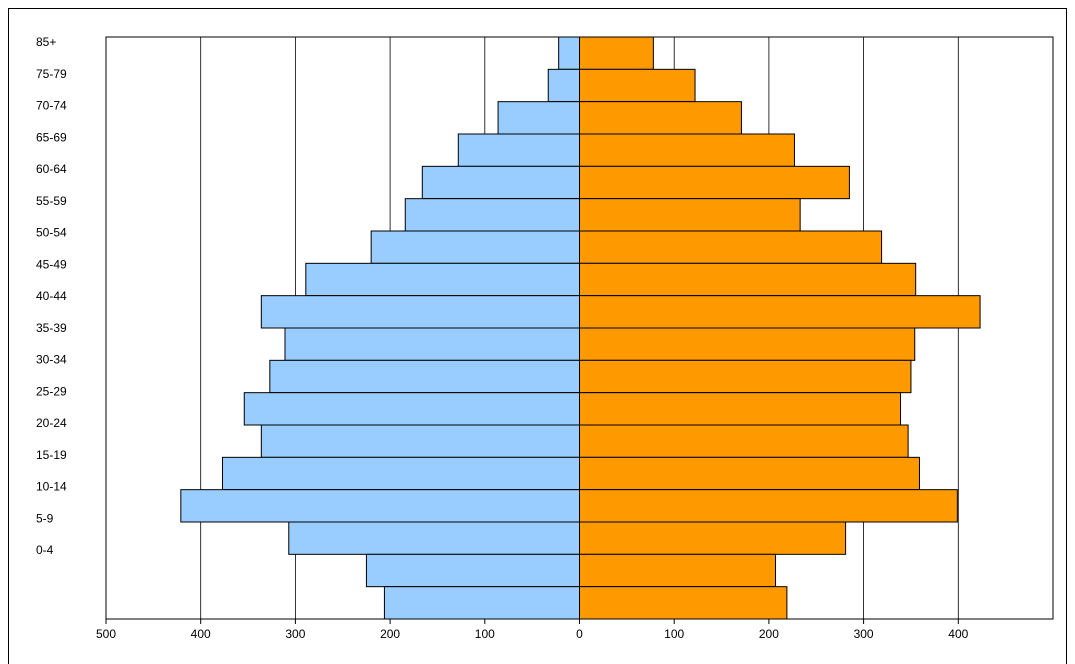 The height and width of the screenshot is (664, 1075). I want to click on y-tick-label: 60-64, so click(51, 169).